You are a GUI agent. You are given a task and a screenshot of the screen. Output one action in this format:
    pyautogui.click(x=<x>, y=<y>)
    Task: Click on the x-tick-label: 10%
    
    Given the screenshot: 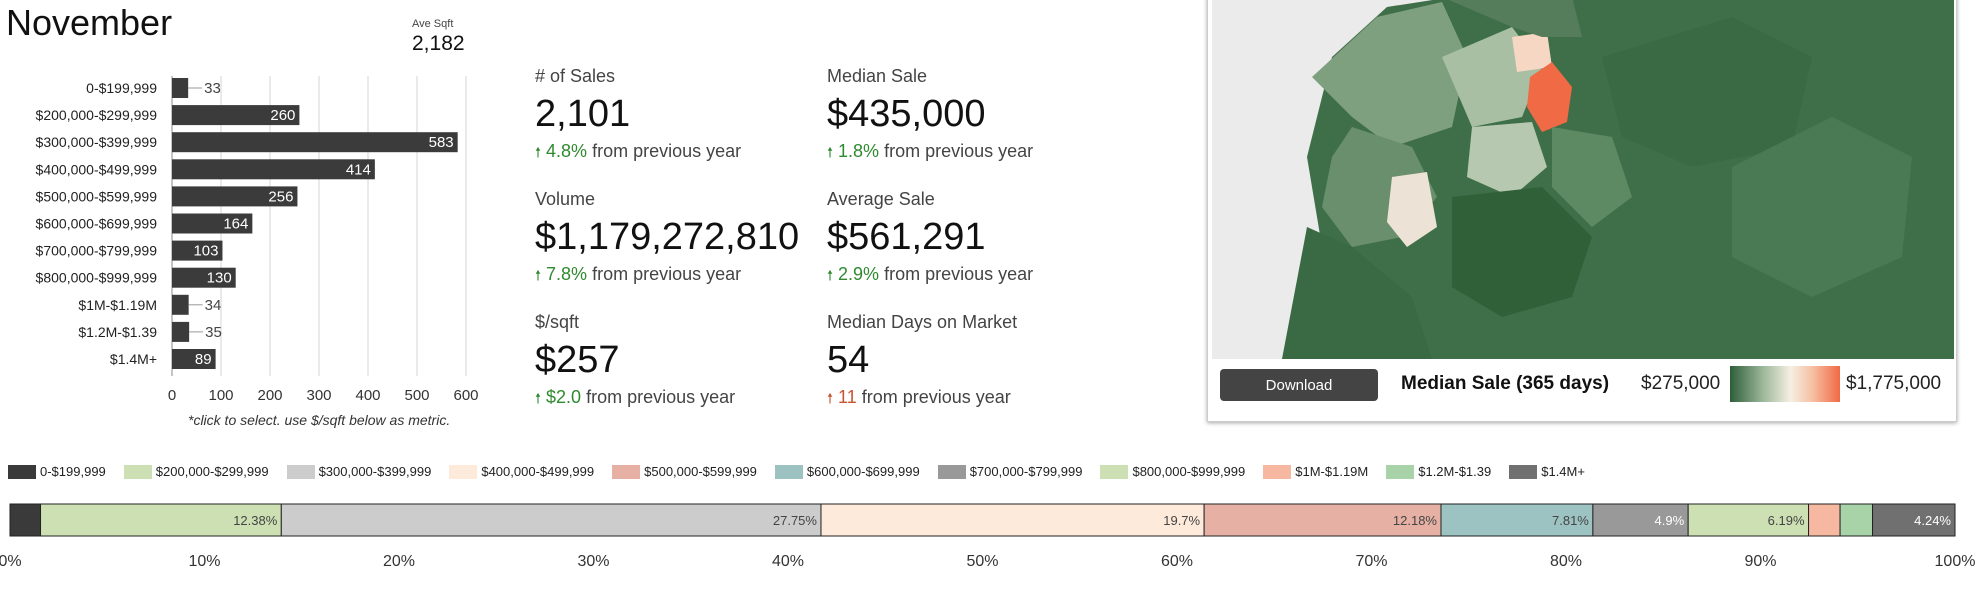 What is the action you would take?
    pyautogui.click(x=204, y=561)
    